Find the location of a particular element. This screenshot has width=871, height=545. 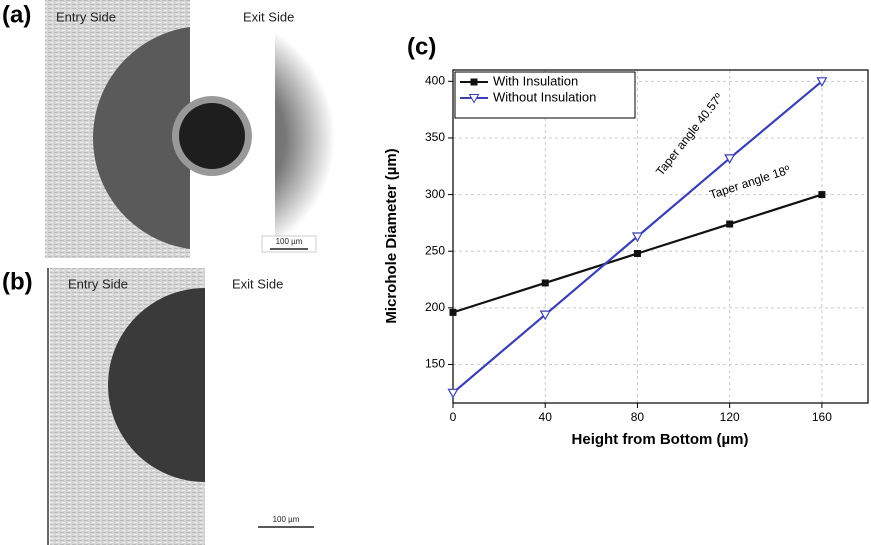

y-tick-label: 200 is located at coordinates (435, 307).